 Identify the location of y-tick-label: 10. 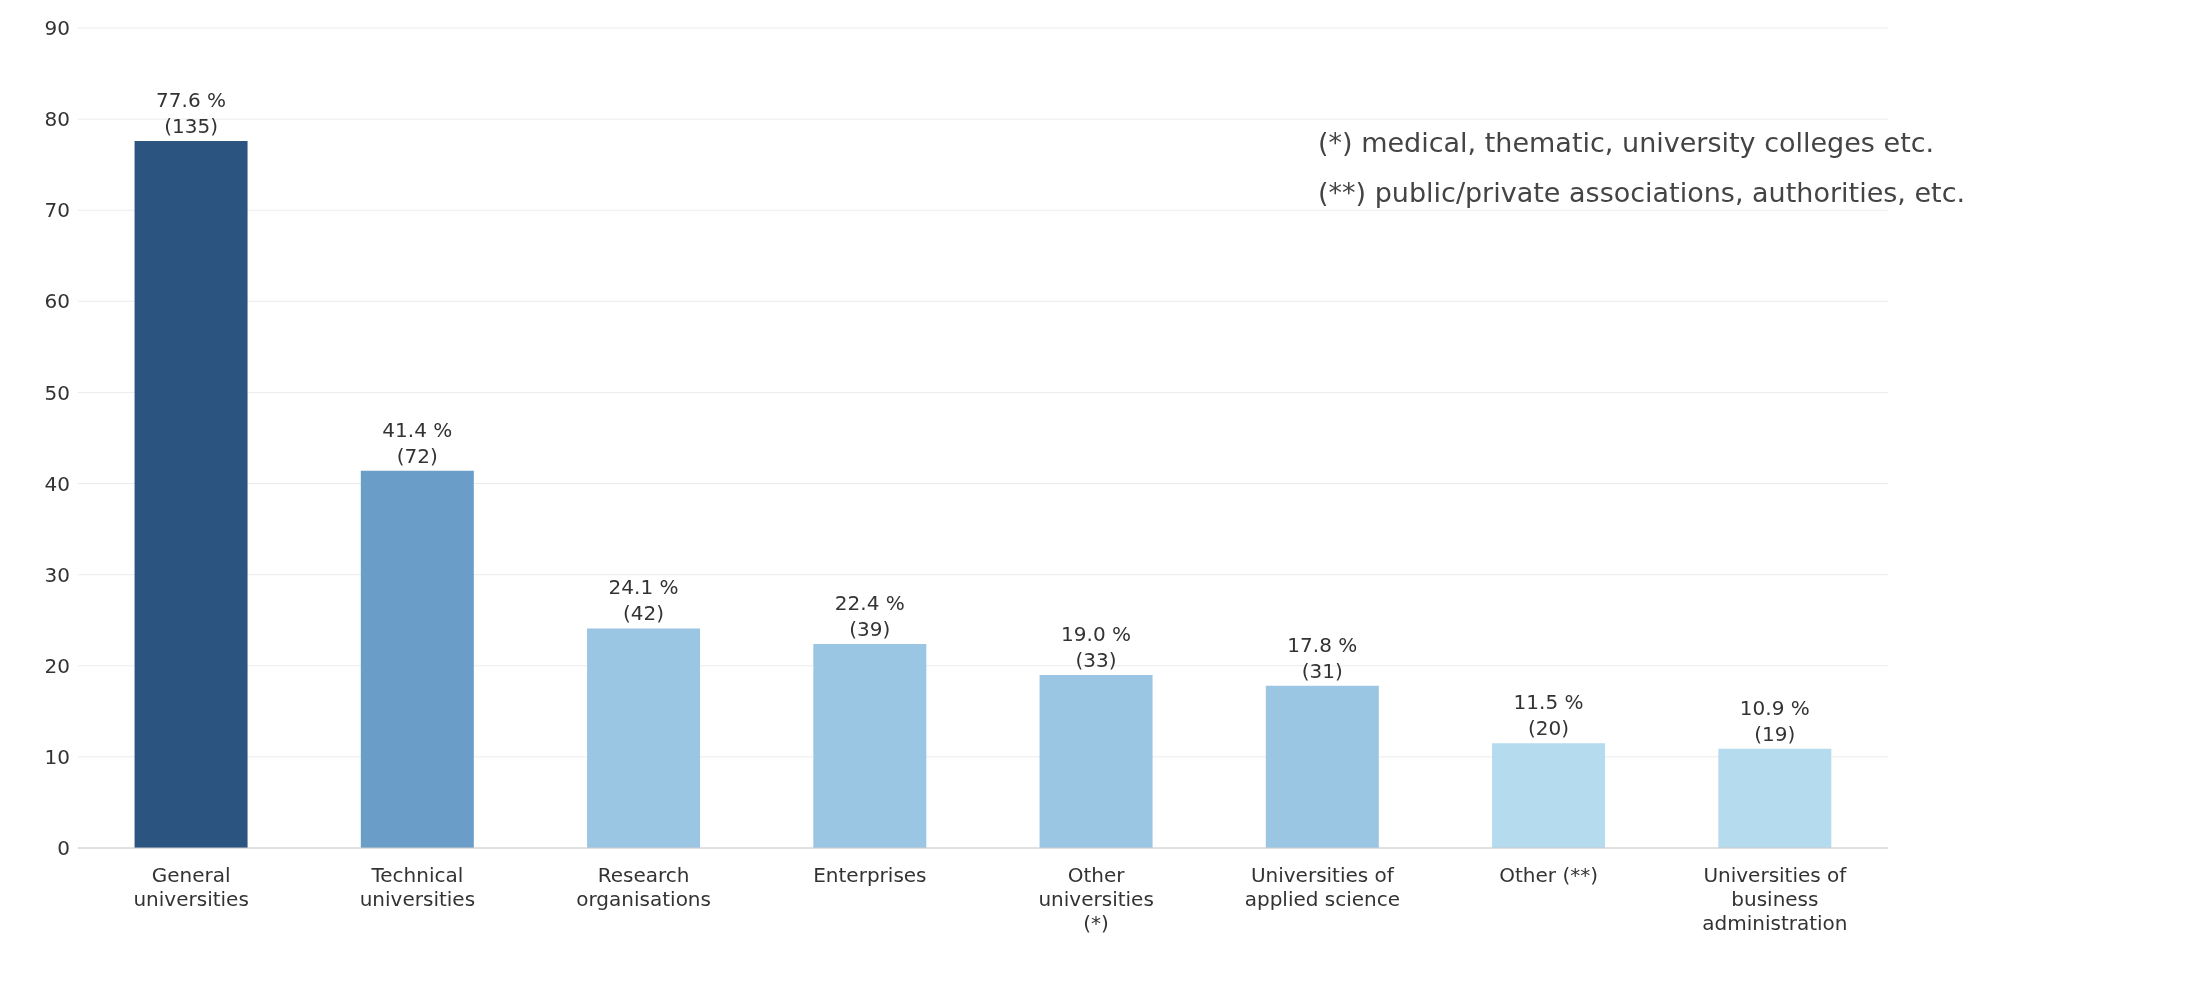
(57, 756).